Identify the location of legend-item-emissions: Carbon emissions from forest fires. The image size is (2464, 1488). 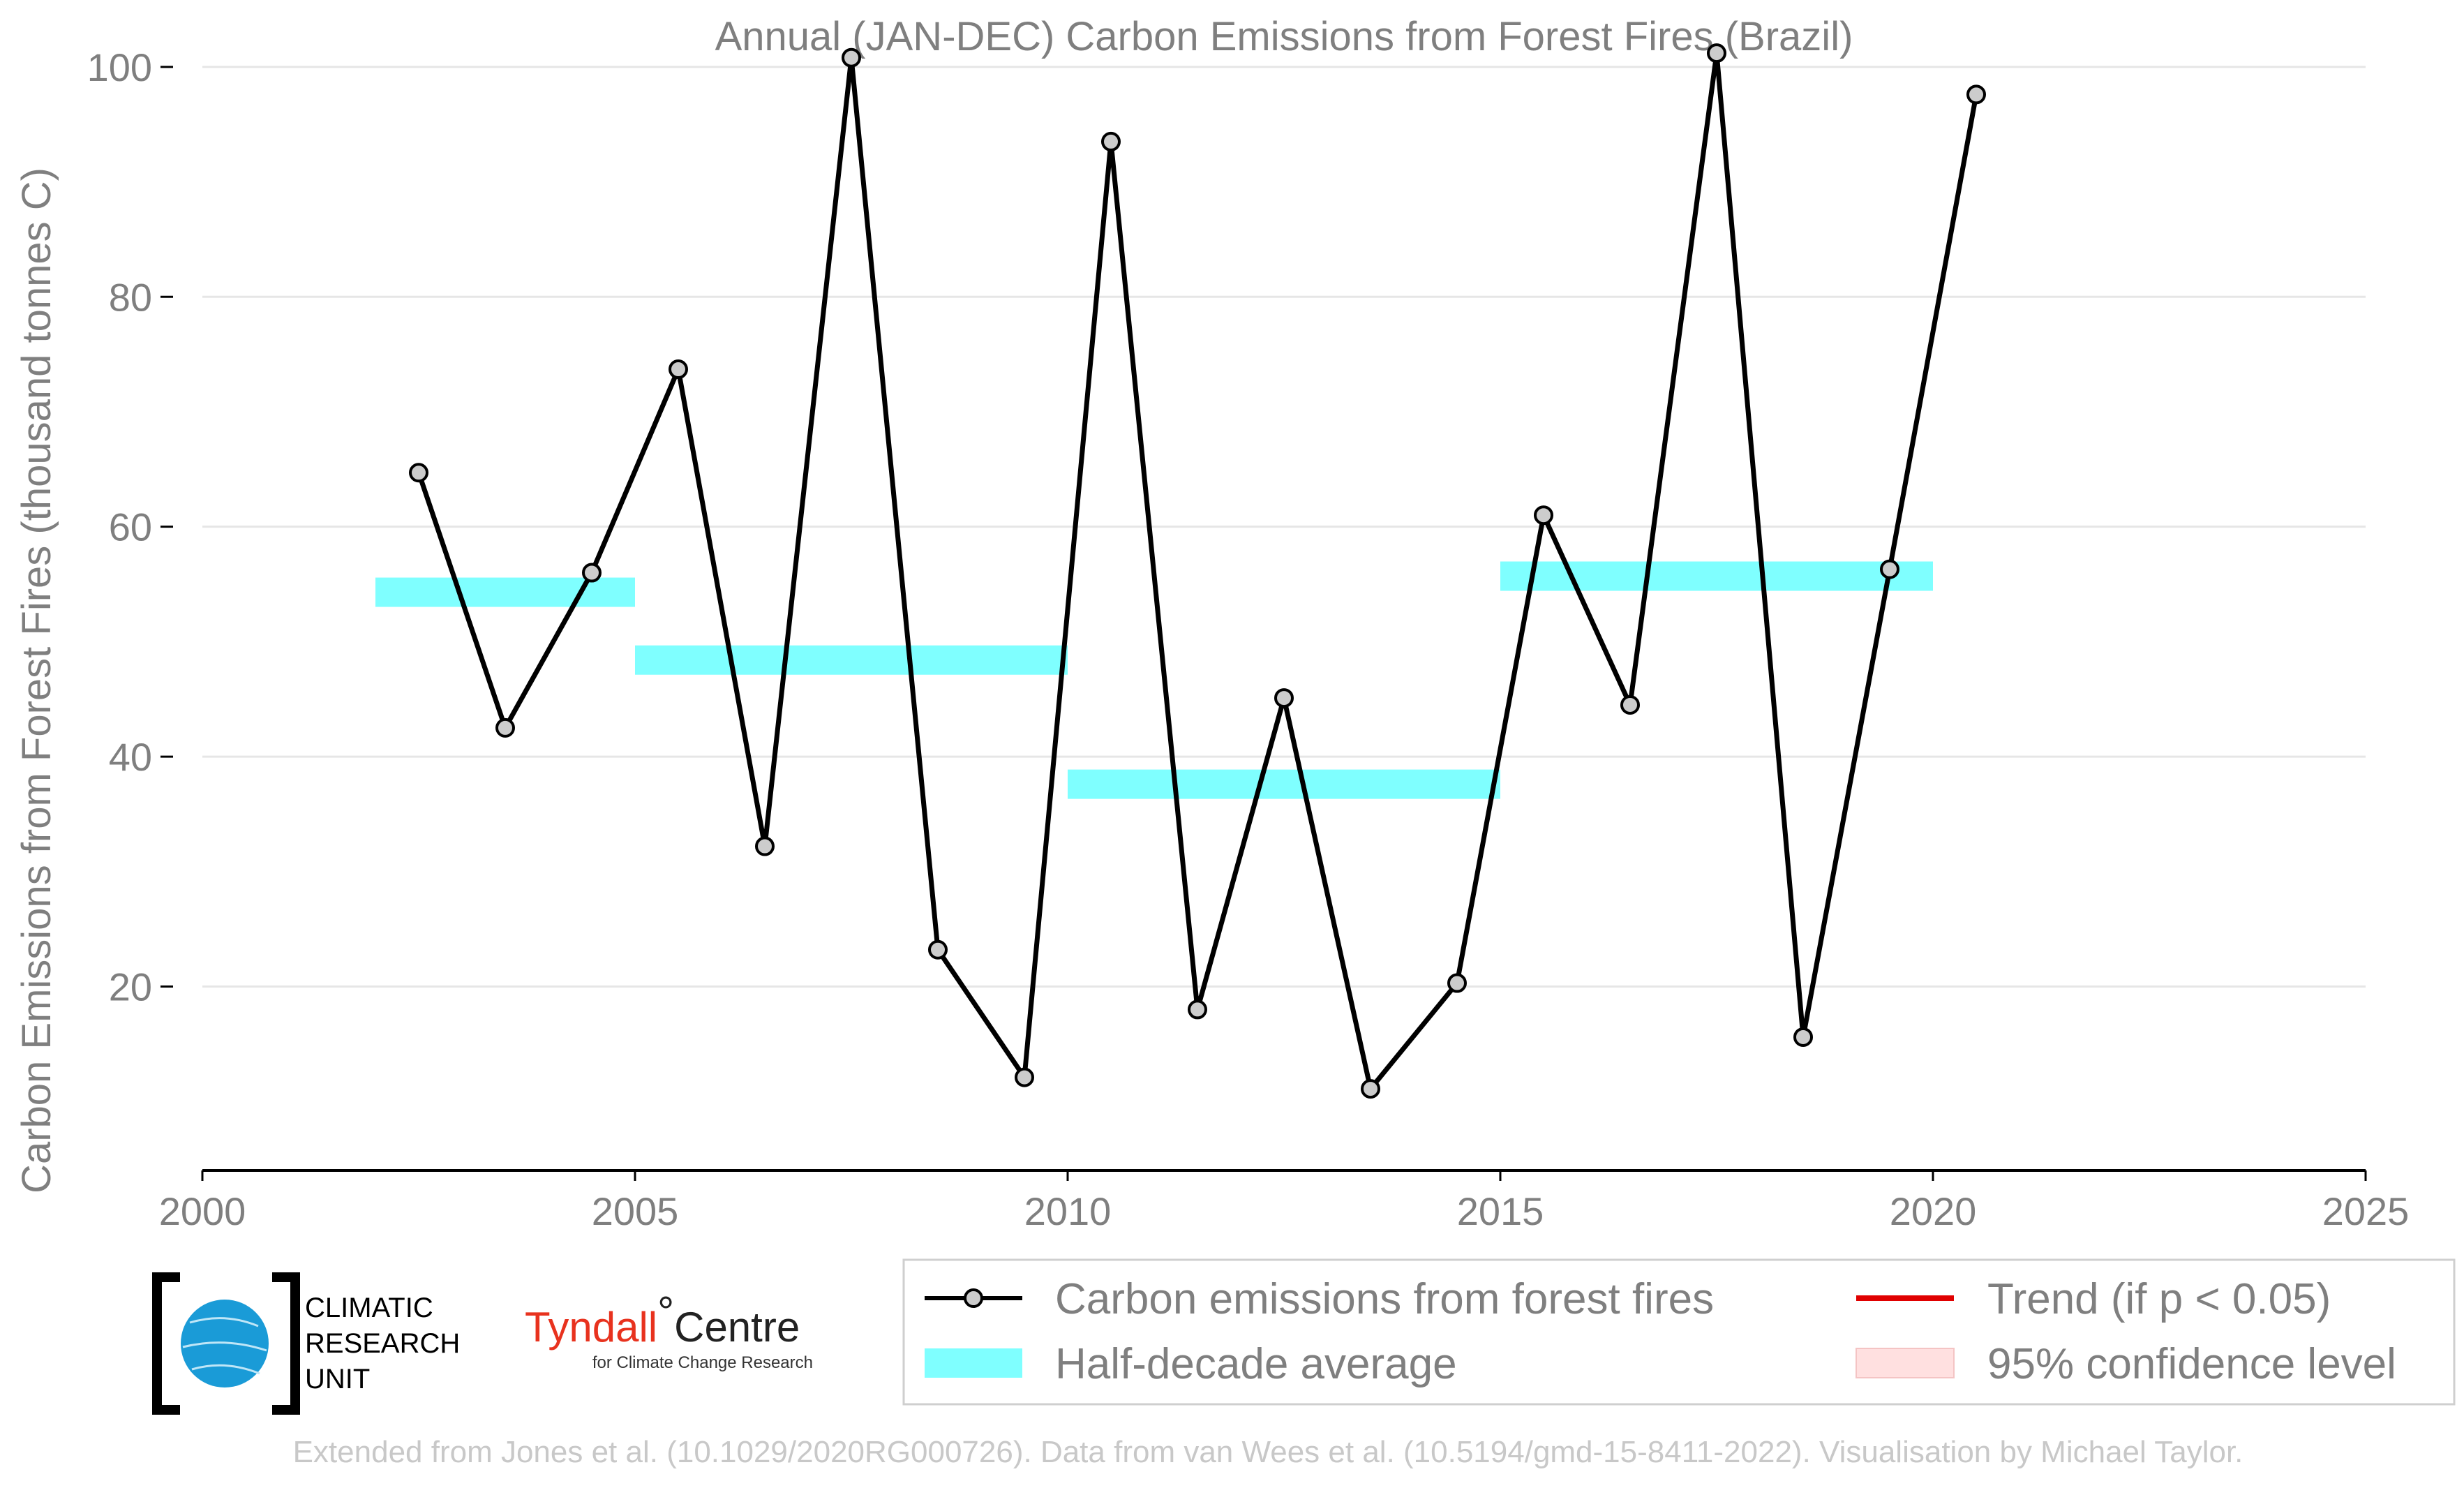
(1319, 1299).